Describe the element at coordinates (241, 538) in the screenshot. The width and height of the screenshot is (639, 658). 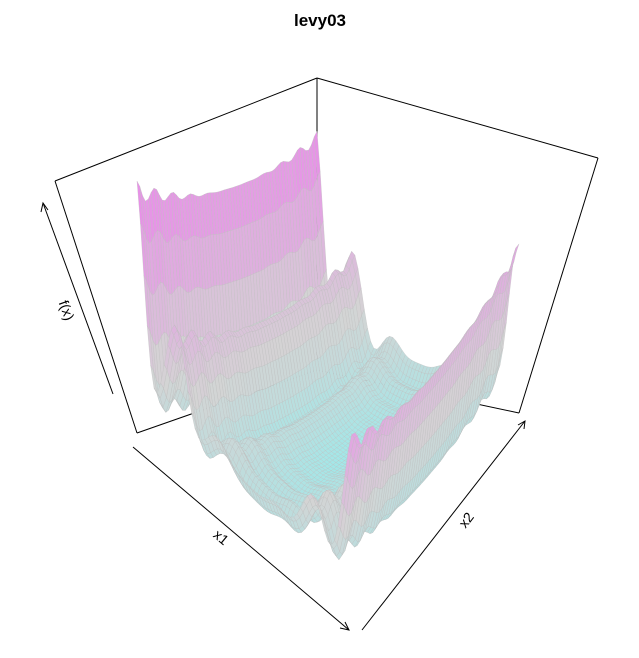
I see `x1-axis-arrow` at that location.